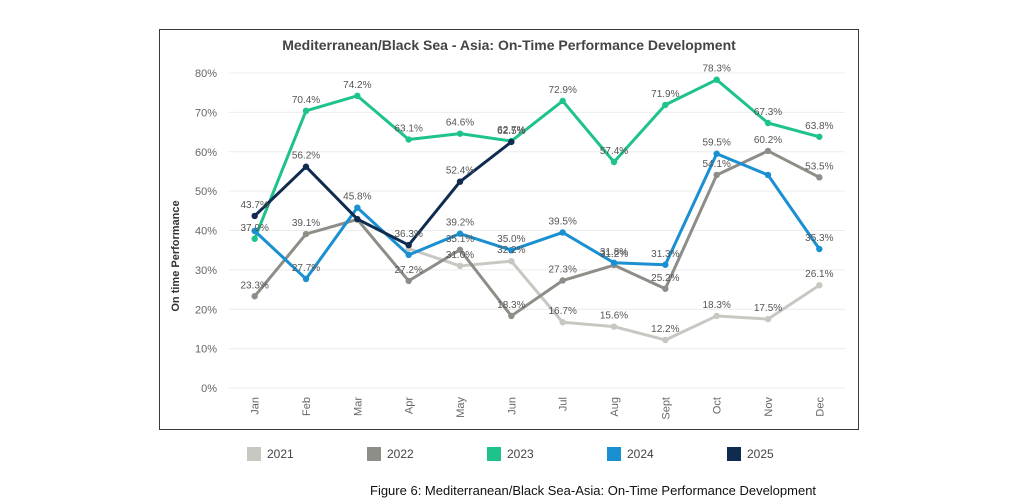 Image resolution: width=1017 pixels, height=500 pixels. What do you see at coordinates (819, 238) in the screenshot?
I see `series-2024-data-label: 35.3%` at bounding box center [819, 238].